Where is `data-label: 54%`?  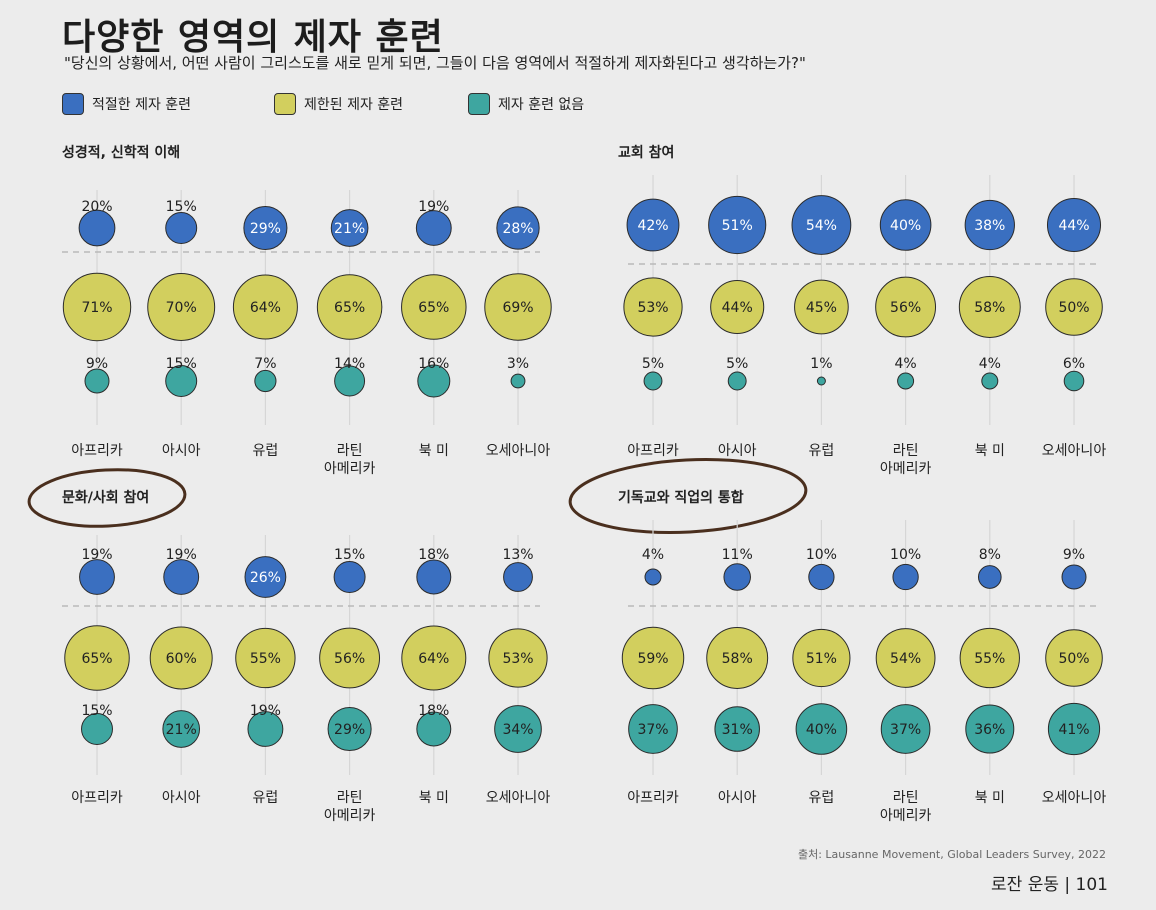
data-label: 54% is located at coordinates (821, 226).